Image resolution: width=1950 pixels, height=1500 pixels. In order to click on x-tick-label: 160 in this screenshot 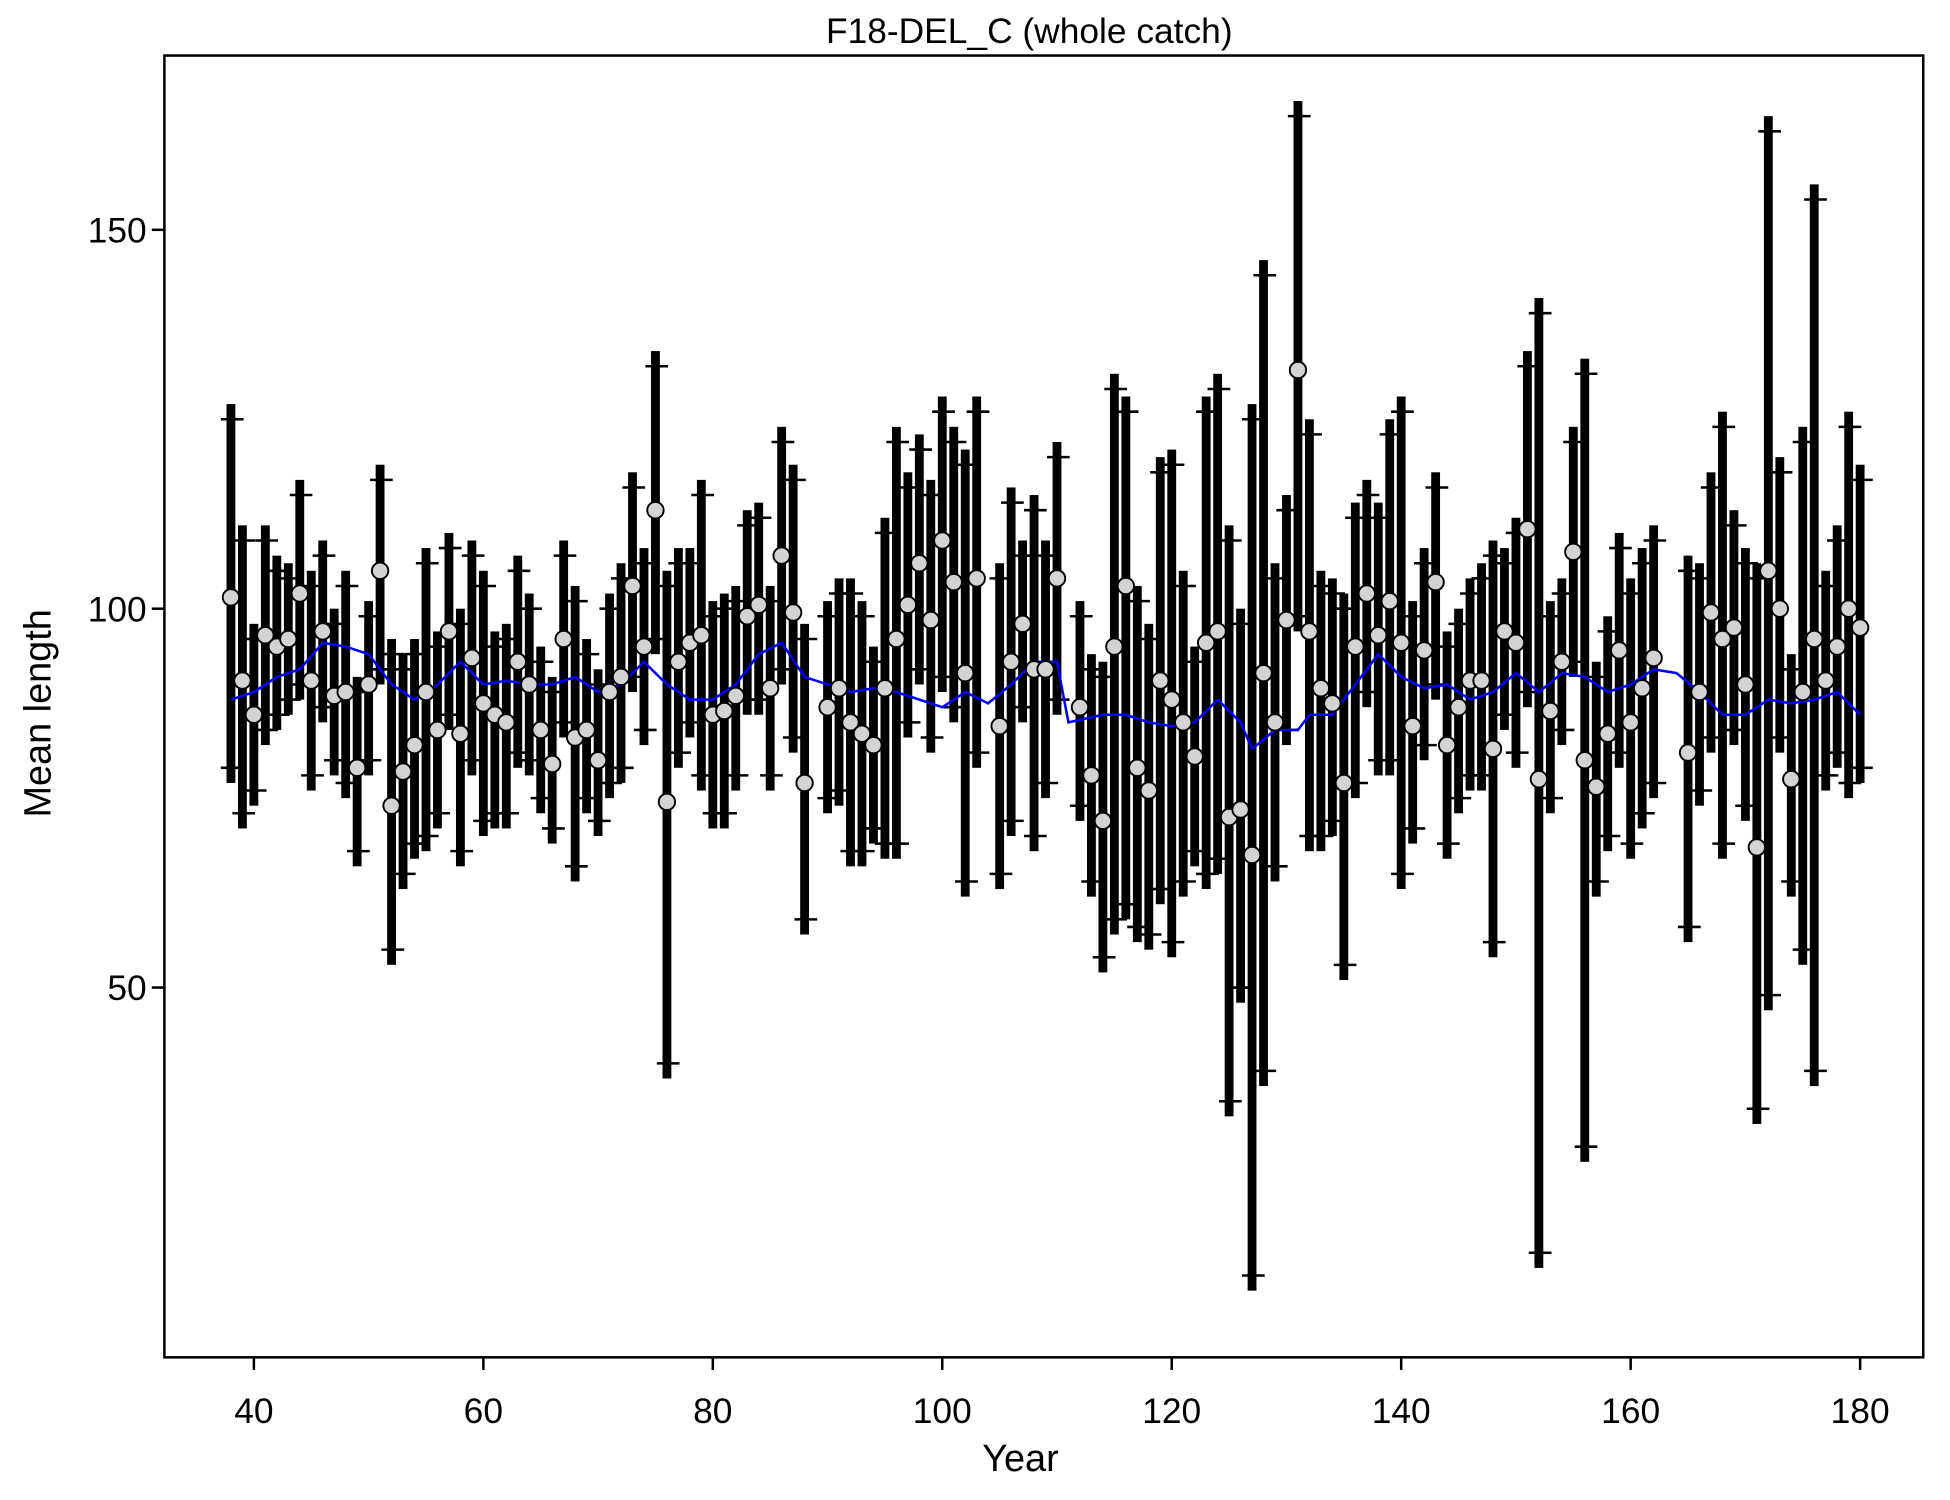, I will do `click(1630, 1411)`.